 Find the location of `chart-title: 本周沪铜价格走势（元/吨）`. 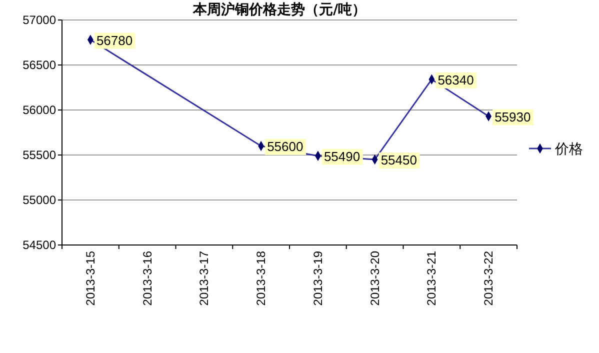

chart-title: 本周沪铜价格走势（元/吨） is located at coordinates (279, 9).